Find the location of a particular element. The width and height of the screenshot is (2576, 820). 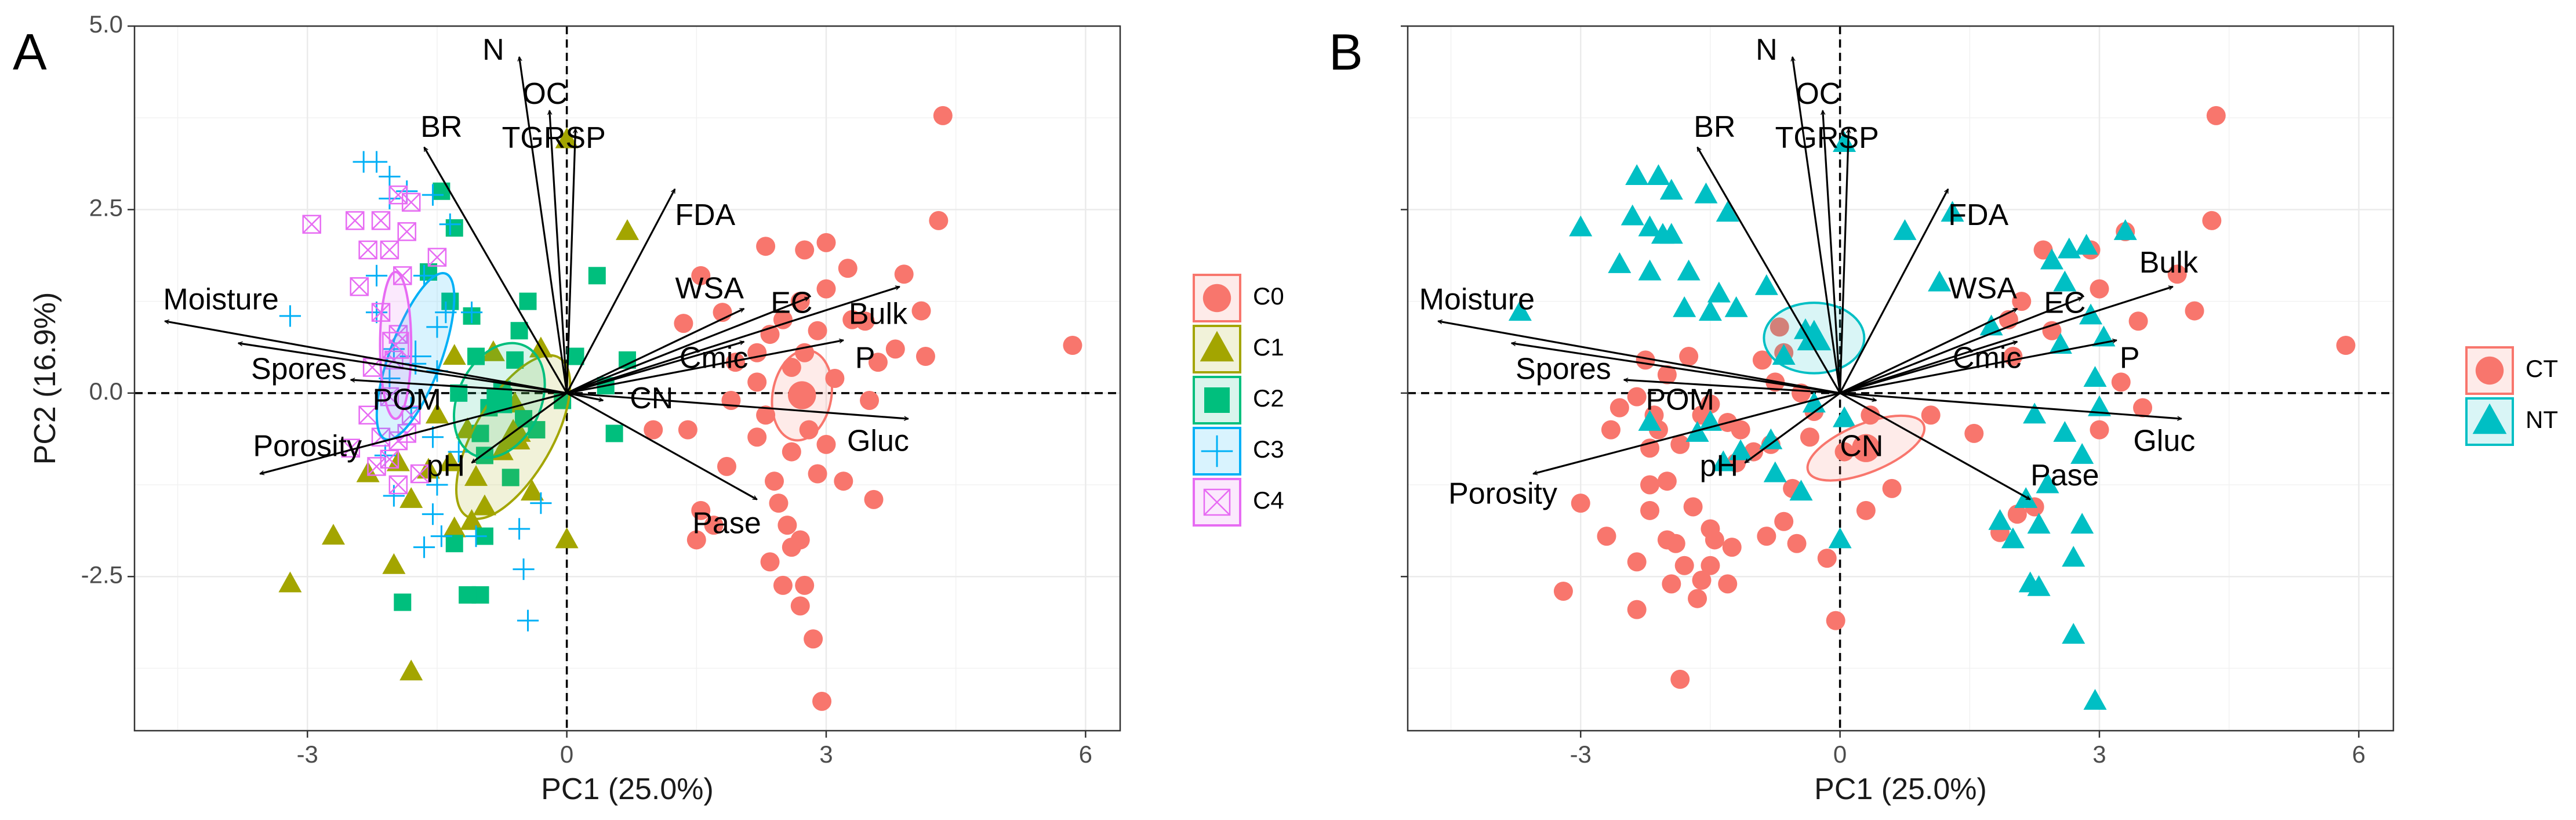

vector-ec is located at coordinates (687, 345).